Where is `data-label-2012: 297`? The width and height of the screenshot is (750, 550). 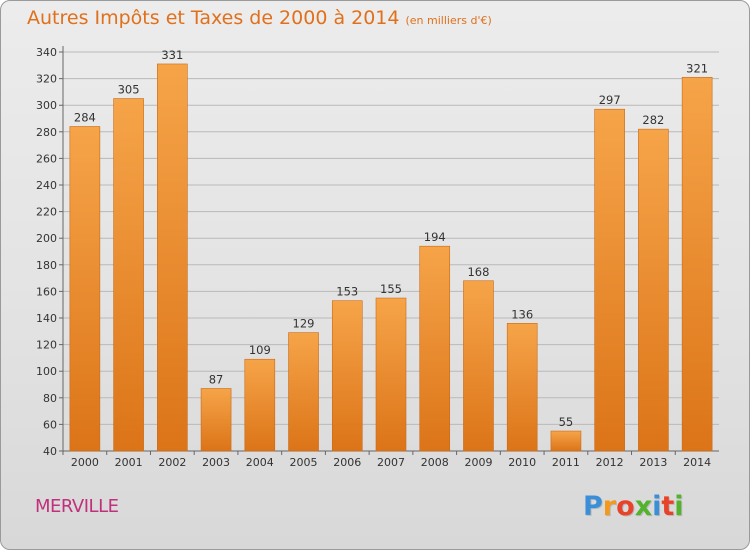 data-label-2012: 297 is located at coordinates (610, 100).